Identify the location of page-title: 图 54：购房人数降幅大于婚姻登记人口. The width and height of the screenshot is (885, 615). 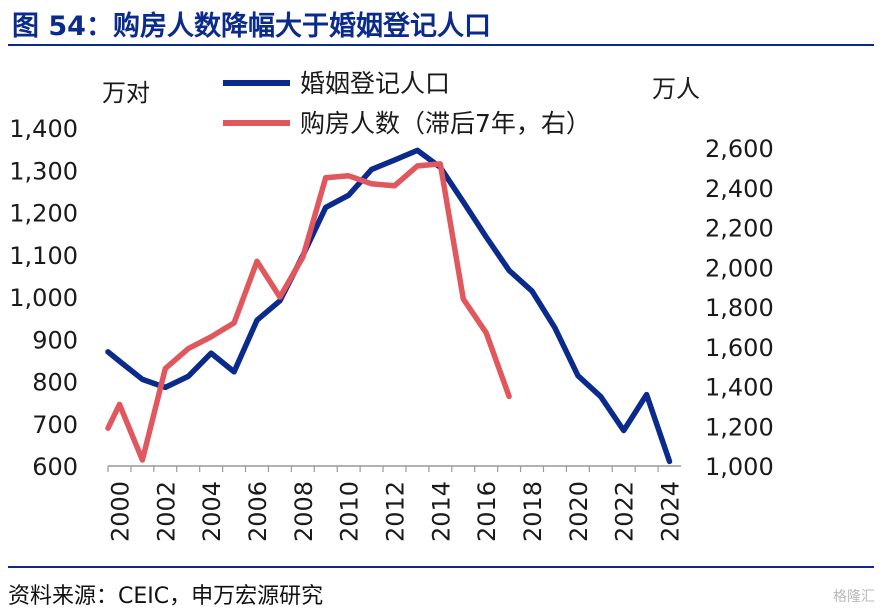
(251, 26).